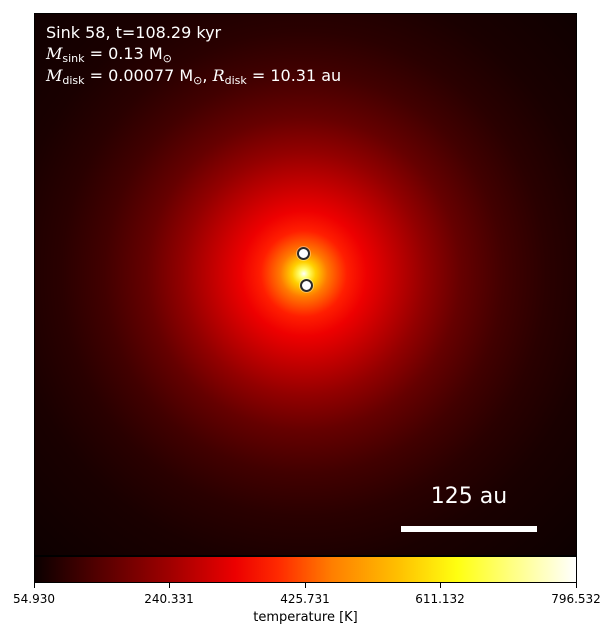  I want to click on msink-sun: ⊙, so click(167, 58).